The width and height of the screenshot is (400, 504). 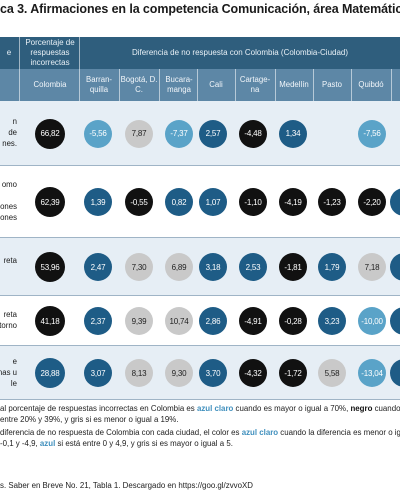 I want to click on difference-value-circle: 2,57, so click(x=213, y=133).